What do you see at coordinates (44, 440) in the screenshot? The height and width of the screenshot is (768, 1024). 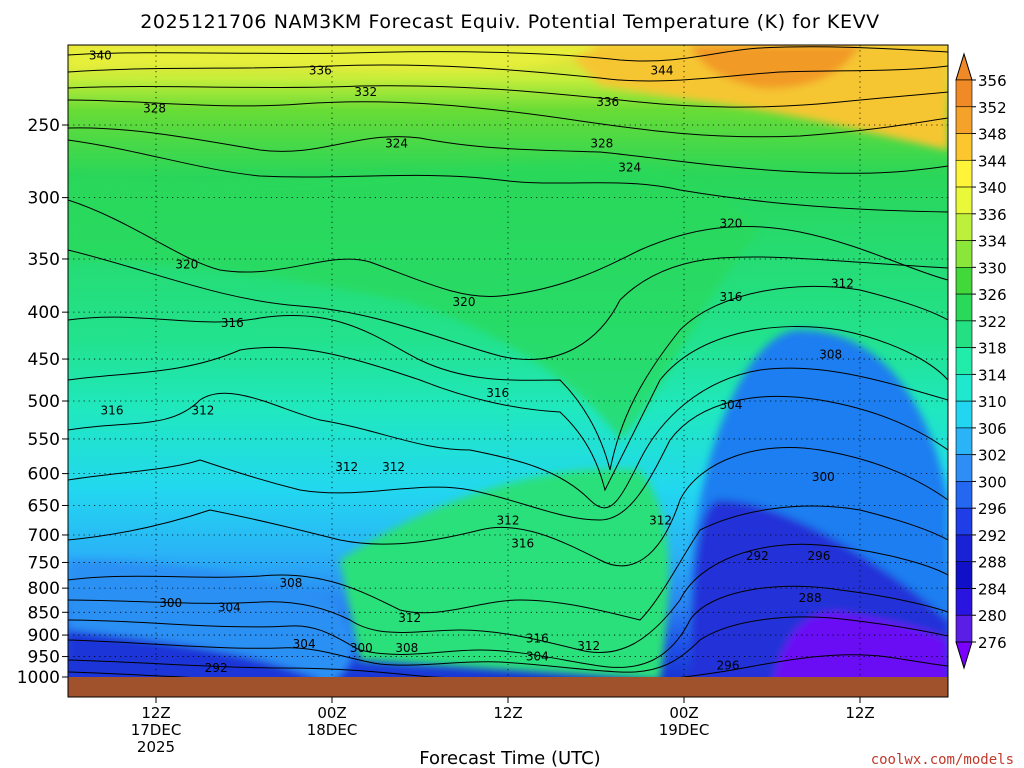 I see `y-tick-label: 550` at bounding box center [44, 440].